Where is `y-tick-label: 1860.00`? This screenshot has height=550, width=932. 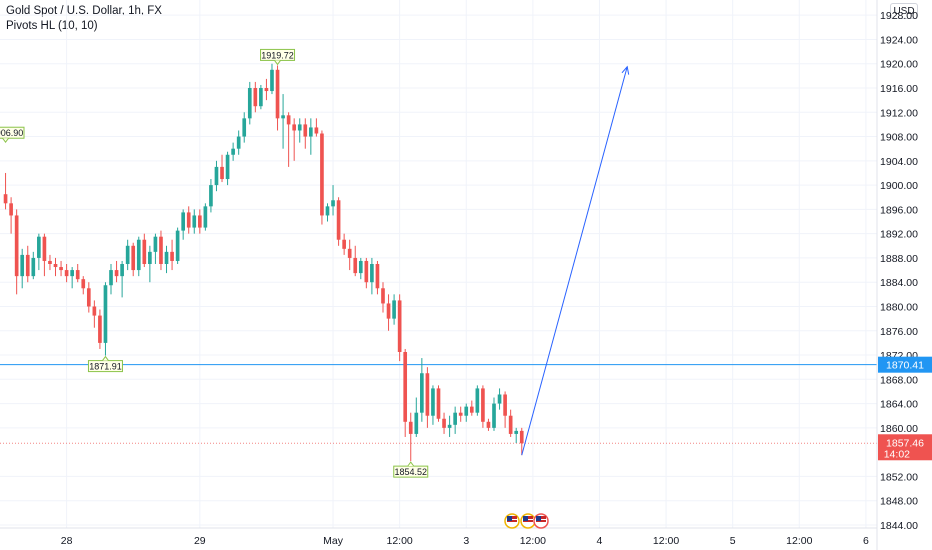 y-tick-label: 1860.00 is located at coordinates (899, 429).